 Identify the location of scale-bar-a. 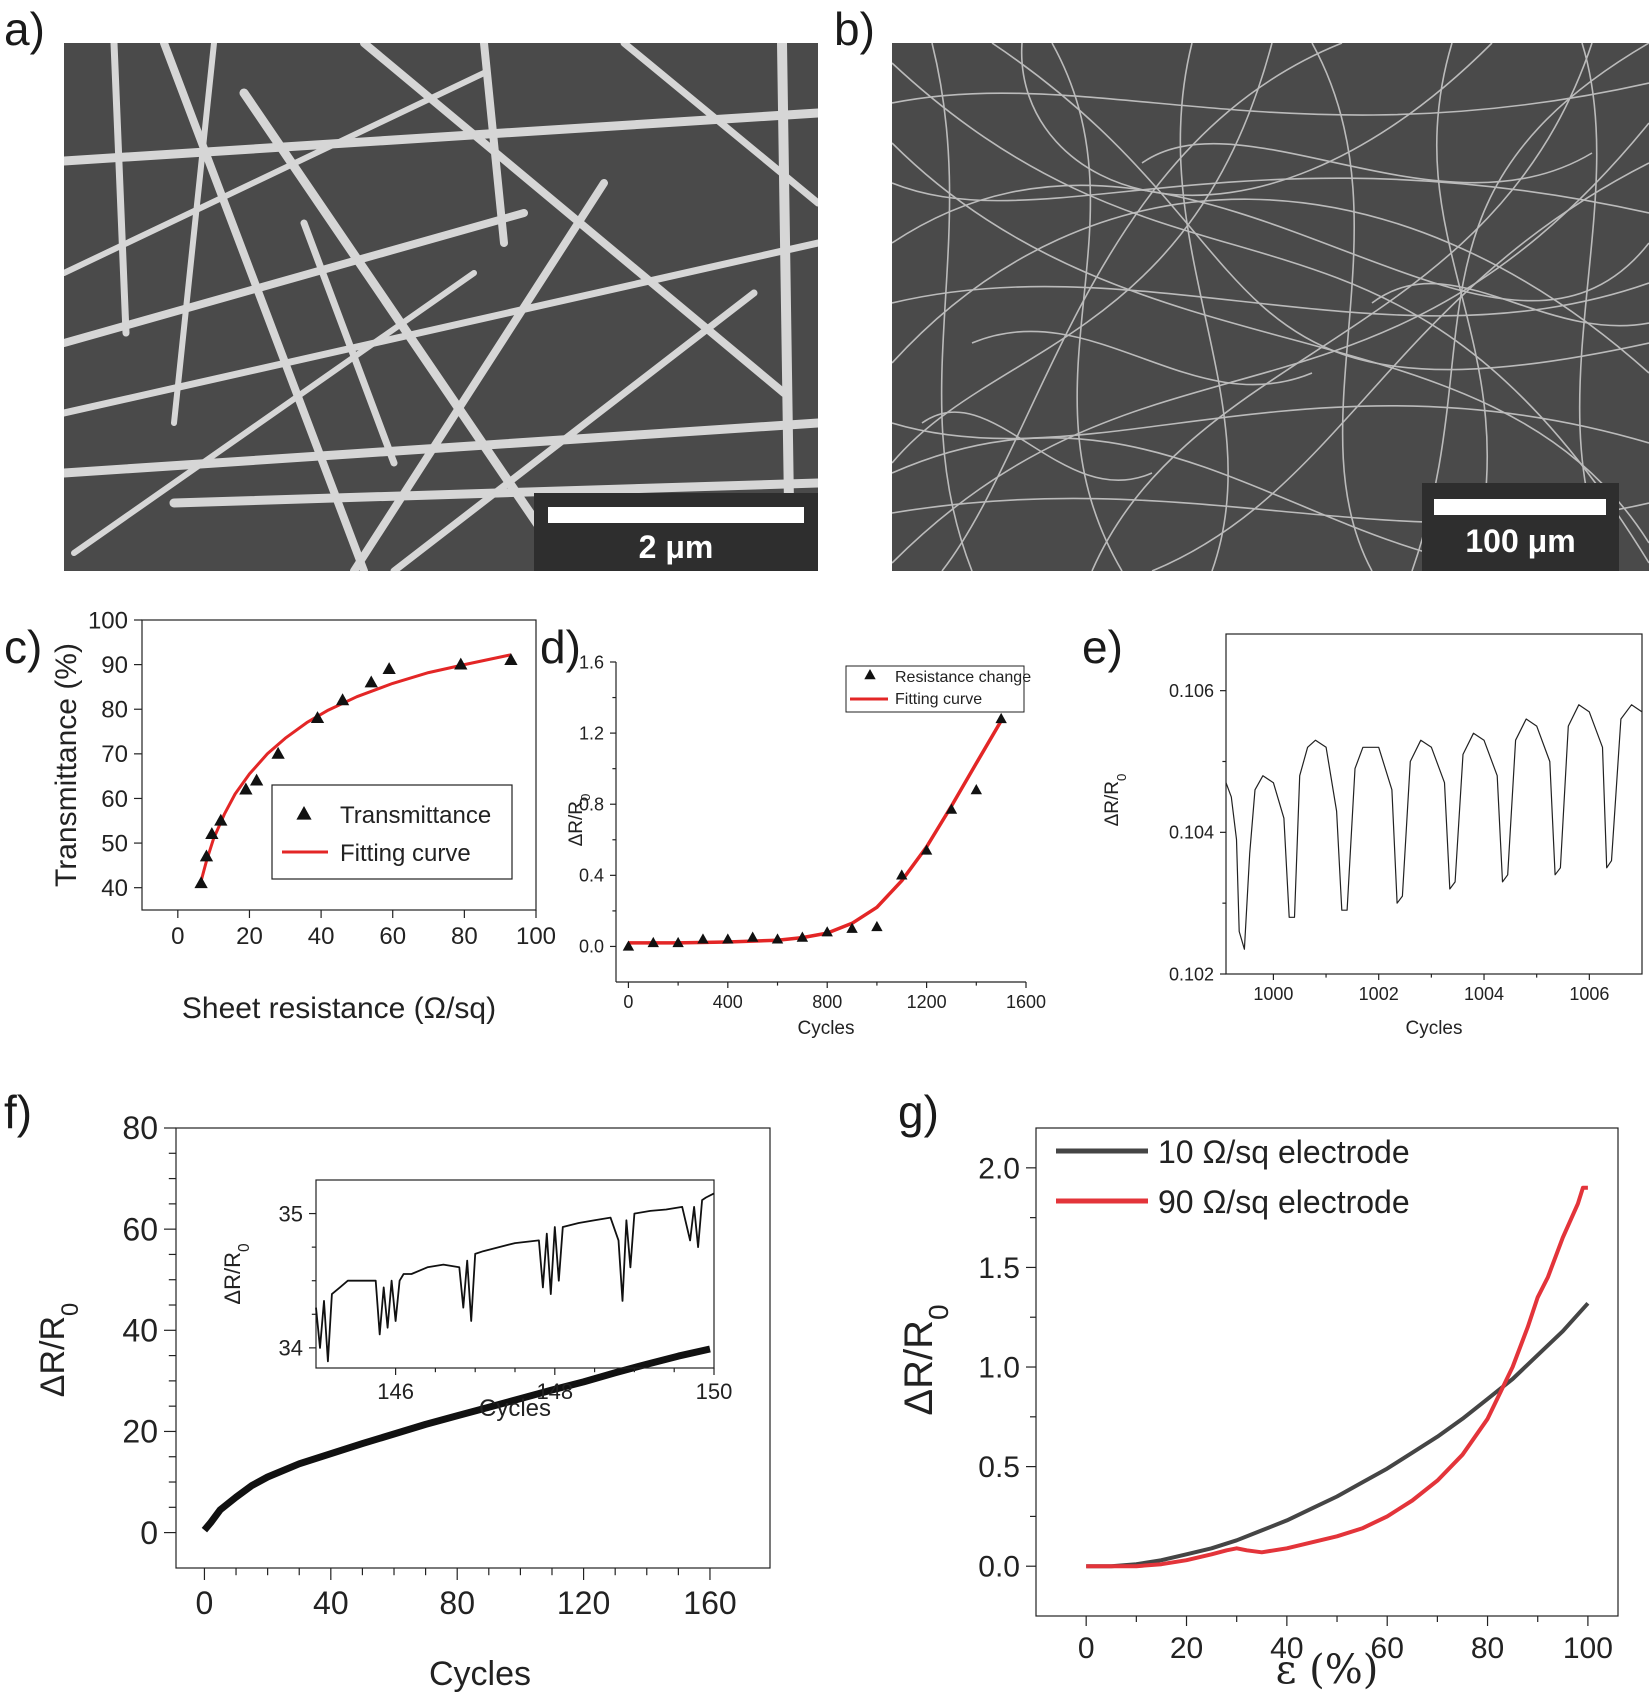
(676, 515).